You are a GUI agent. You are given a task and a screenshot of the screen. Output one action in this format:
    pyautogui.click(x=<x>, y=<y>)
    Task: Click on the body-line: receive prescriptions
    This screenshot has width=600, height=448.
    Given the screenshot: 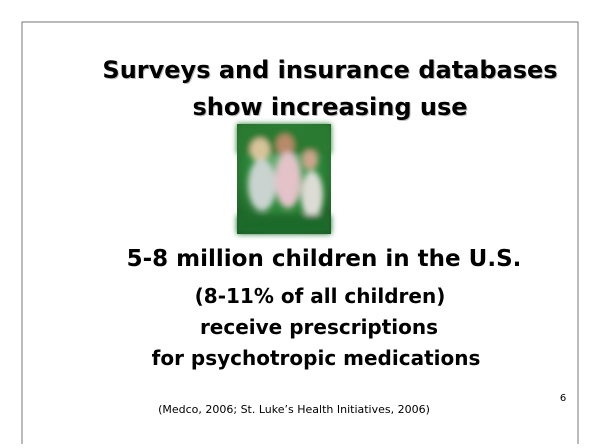 What is the action you would take?
    pyautogui.click(x=319, y=327)
    